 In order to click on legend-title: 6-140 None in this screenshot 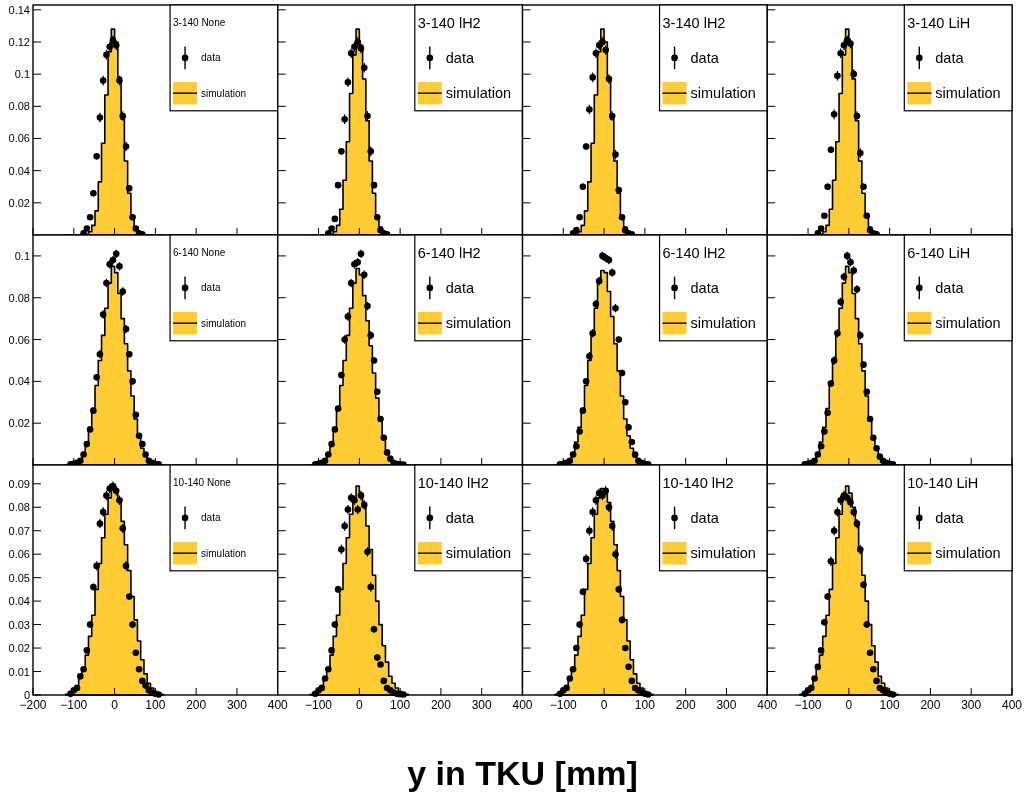, I will do `click(199, 253)`.